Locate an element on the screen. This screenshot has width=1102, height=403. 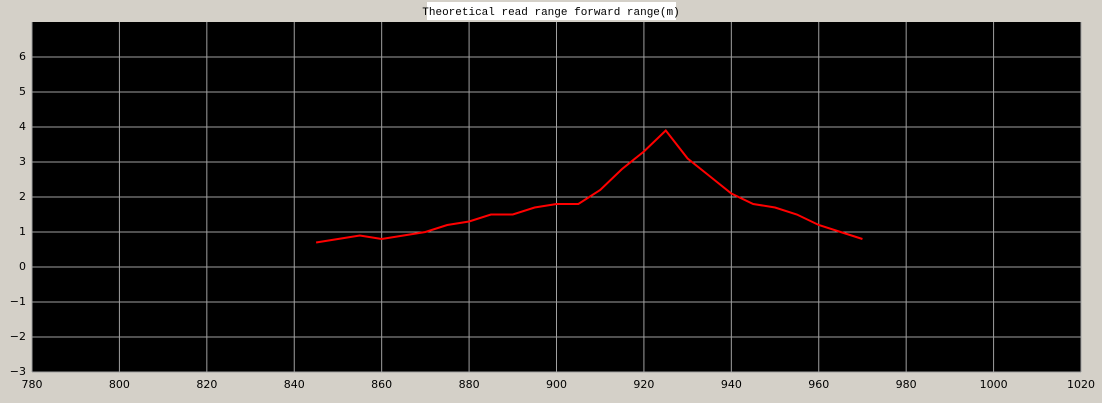
y-tick-label: −2 is located at coordinates (18, 336).